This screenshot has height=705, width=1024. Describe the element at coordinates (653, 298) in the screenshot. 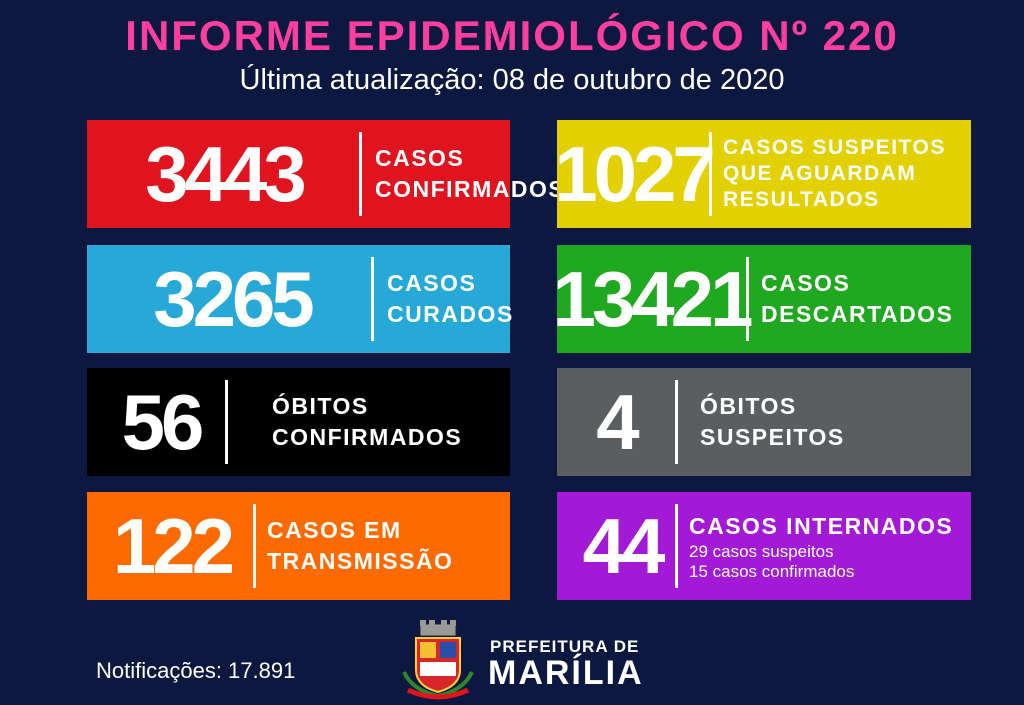

I see `discarded-cases-value: 13421` at that location.